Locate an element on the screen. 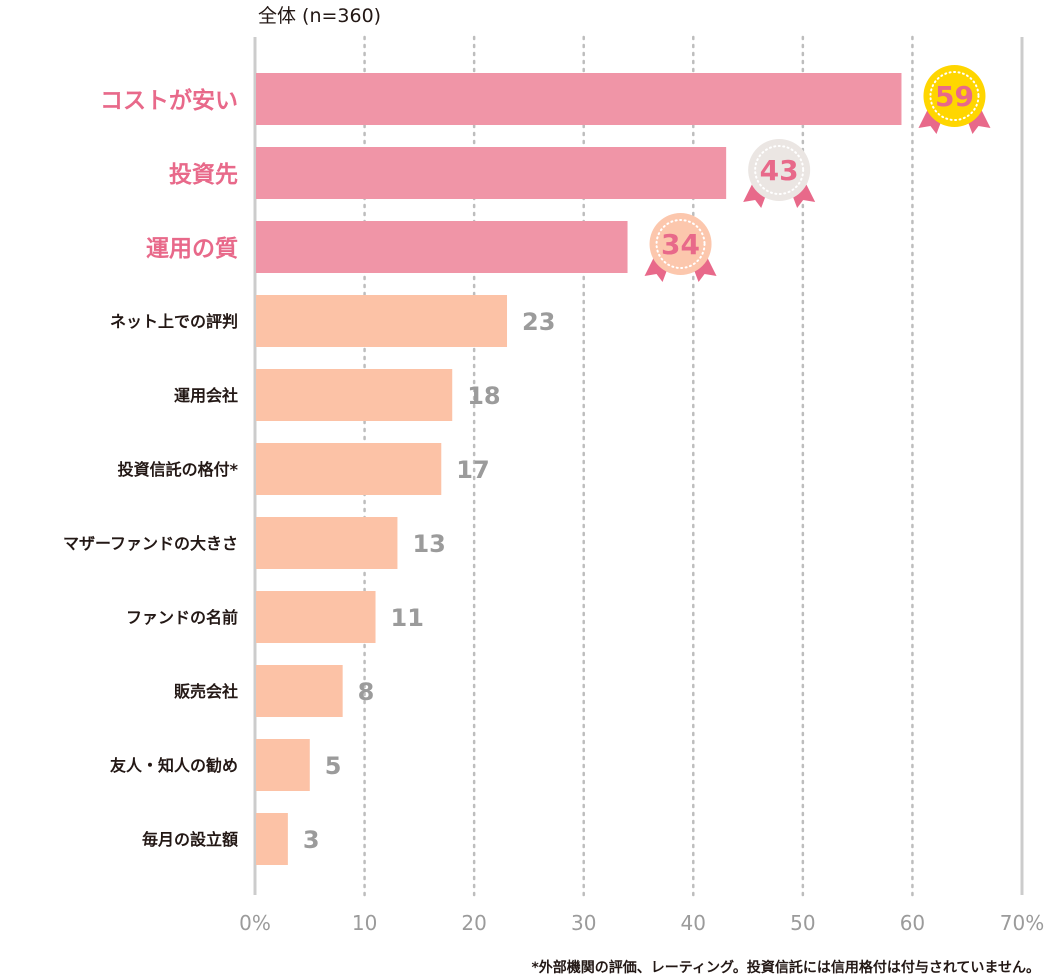 The height and width of the screenshot is (980, 1059). value-label: 23 is located at coordinates (538, 322).